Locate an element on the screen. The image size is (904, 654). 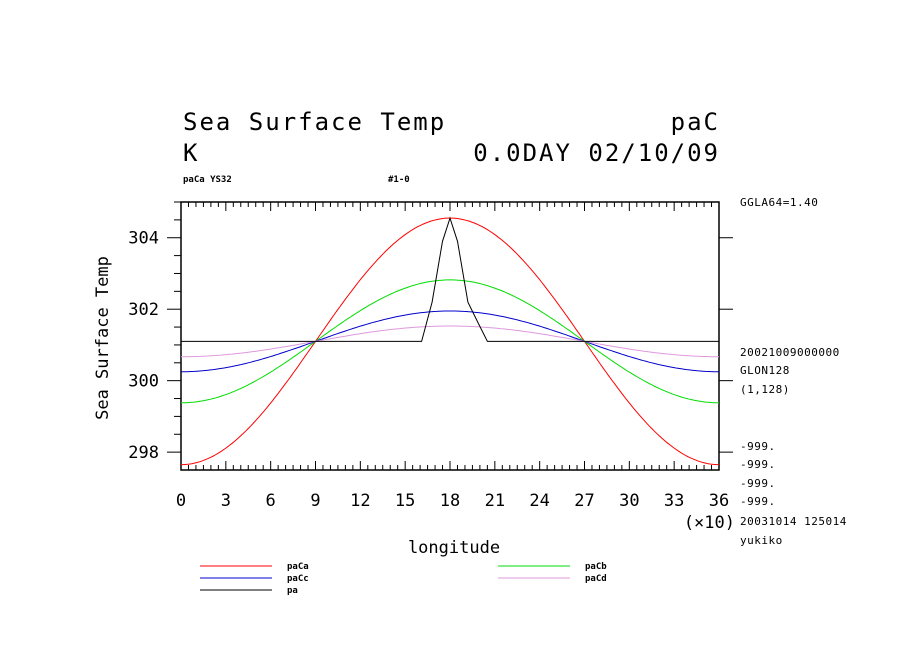
x-axis-label: longitude is located at coordinates (454, 548).